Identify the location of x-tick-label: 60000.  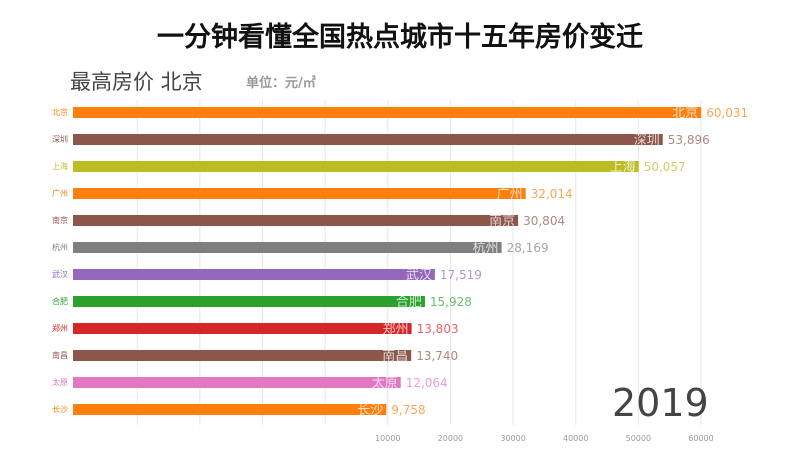
(700, 438).